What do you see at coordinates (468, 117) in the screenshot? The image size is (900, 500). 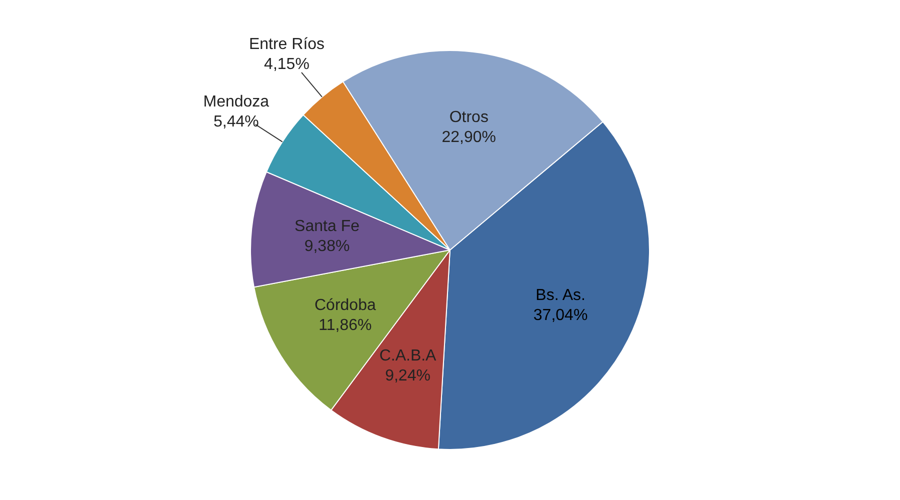 I see `slice-label: Otros` at bounding box center [468, 117].